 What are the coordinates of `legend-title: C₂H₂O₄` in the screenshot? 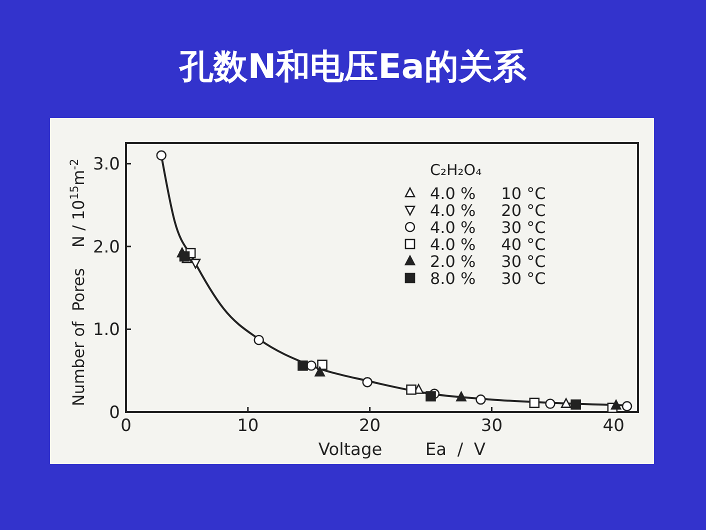 It's located at (456, 170).